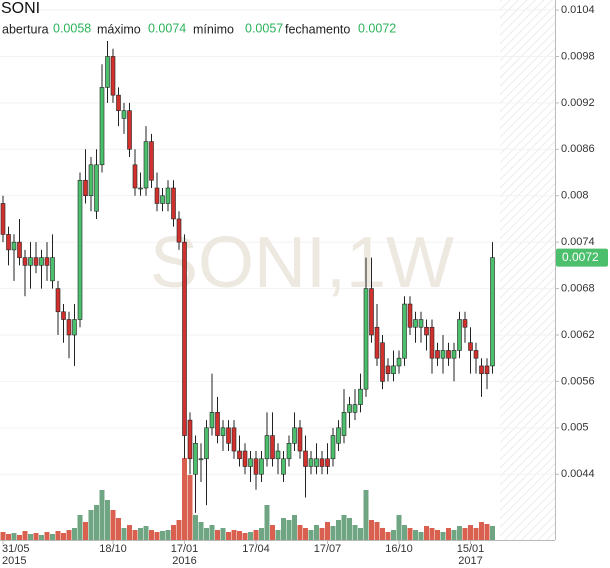 The width and height of the screenshot is (610, 568). What do you see at coordinates (578, 335) in the screenshot?
I see `y-tick-label: 0.0062` at bounding box center [578, 335].